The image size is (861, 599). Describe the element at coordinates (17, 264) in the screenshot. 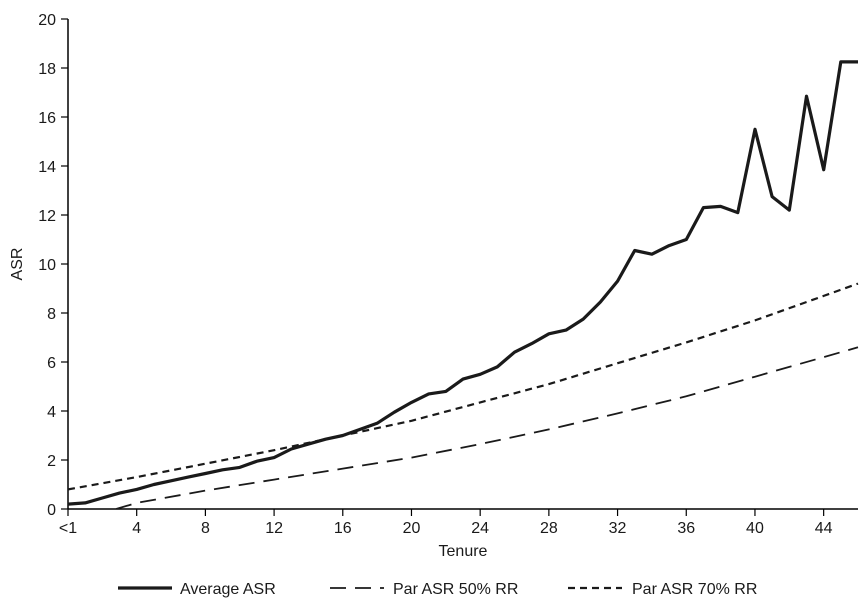

I see `y-axis-title: ASR` at that location.